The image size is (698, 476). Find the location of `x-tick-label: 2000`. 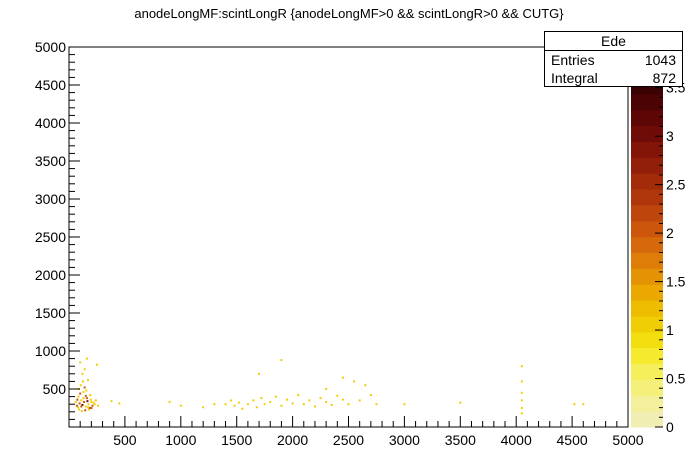

x-tick-label: 2000 is located at coordinates (292, 440).